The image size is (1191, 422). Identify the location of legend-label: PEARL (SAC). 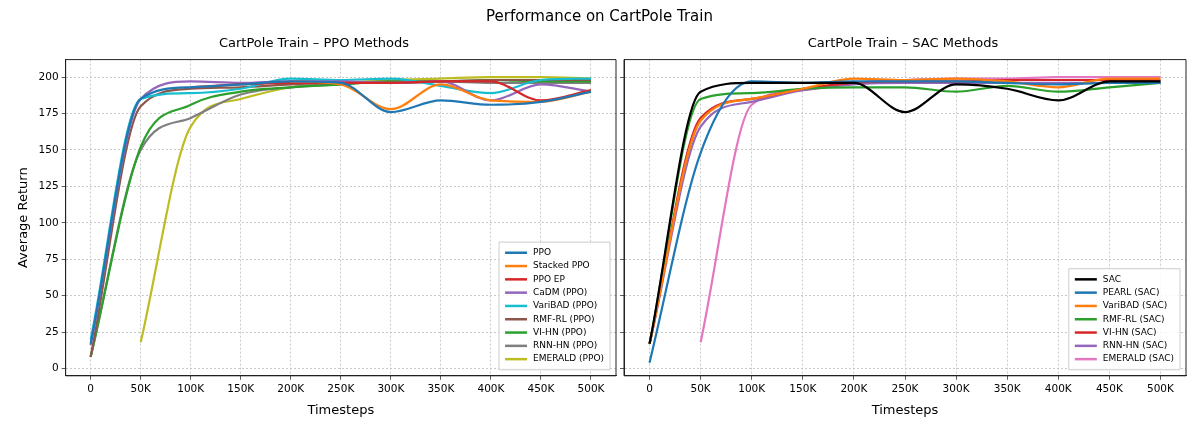
(1131, 291).